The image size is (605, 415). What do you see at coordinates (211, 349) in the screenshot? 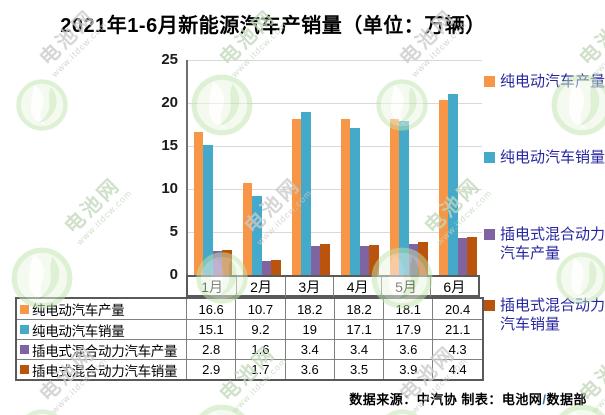
I see `table-value-cell: 2.8` at bounding box center [211, 349].